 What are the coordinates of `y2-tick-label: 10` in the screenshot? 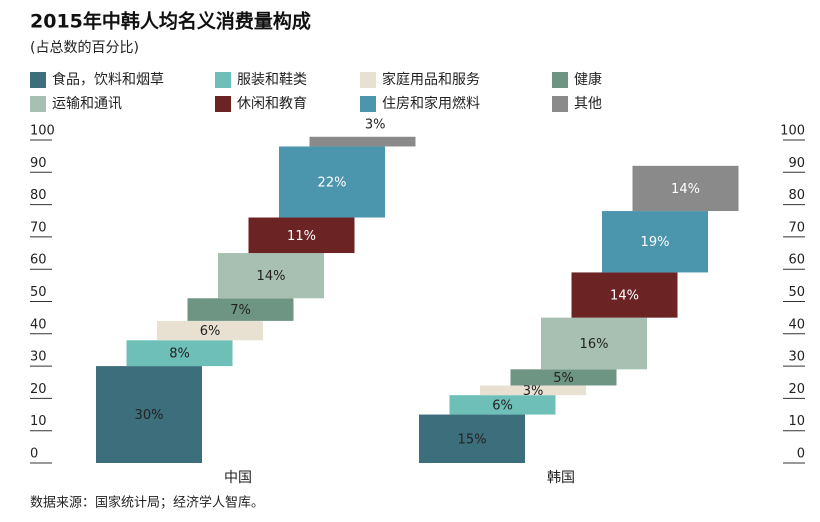 It's located at (796, 421).